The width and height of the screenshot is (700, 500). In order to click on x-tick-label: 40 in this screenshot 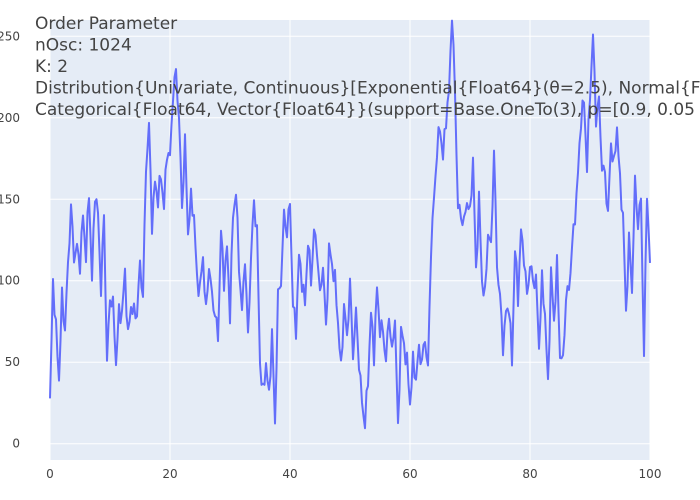, I will do `click(289, 474)`.